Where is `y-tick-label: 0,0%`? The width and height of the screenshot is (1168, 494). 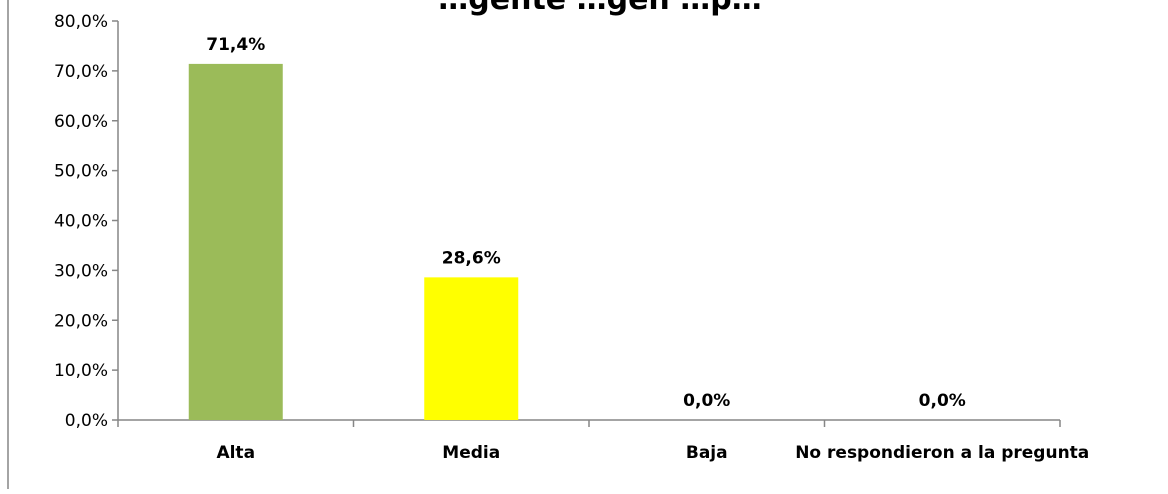
y-tick-label: 0,0% is located at coordinates (86, 421).